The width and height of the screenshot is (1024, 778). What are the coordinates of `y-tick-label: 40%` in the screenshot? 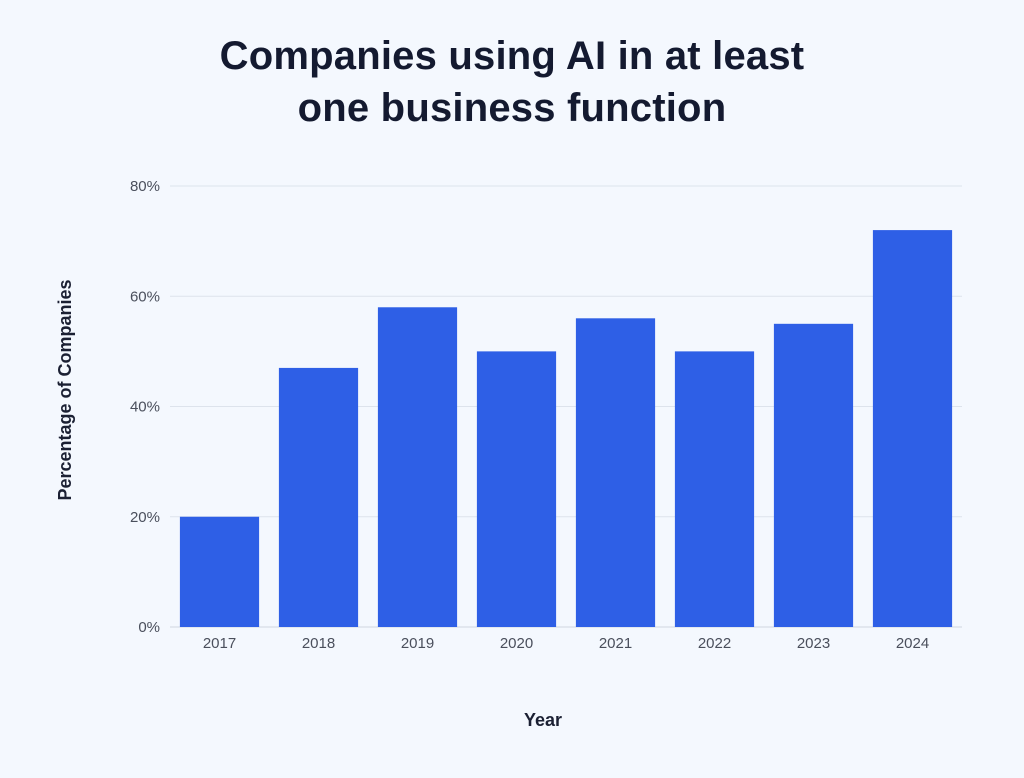 It's located at (145, 407).